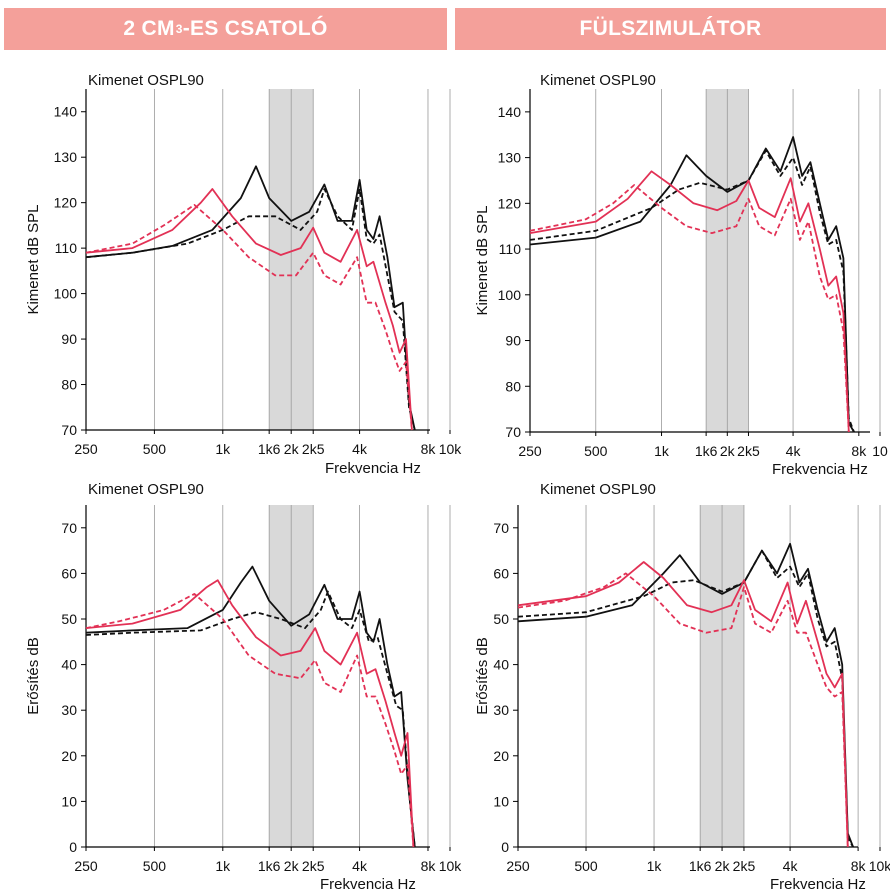 This screenshot has height=891, width=890. What do you see at coordinates (880, 451) in the screenshot?
I see `x-tick-label: 10` at bounding box center [880, 451].